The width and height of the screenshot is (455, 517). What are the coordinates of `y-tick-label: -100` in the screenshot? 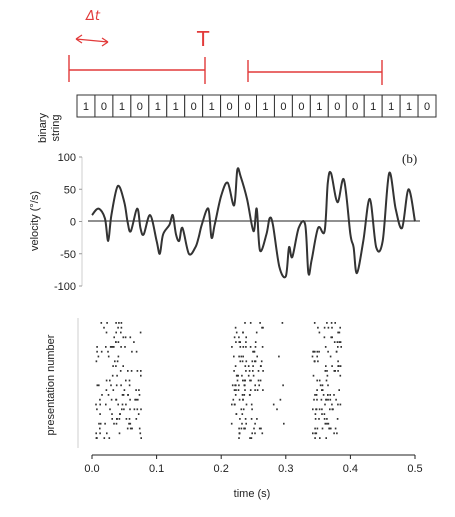 It's located at (65, 287).